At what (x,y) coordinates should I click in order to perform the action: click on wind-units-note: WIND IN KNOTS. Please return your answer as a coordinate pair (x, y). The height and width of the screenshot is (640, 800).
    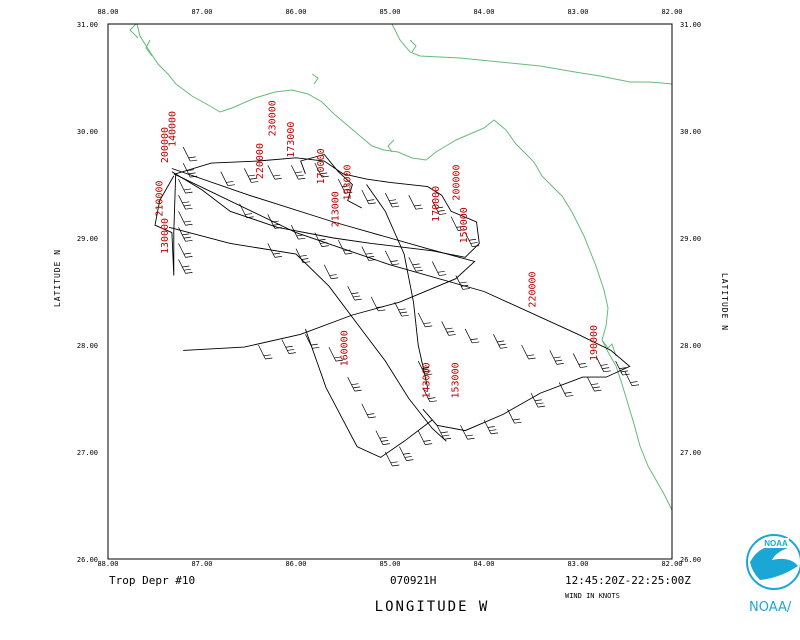
    Looking at the image, I should click on (592, 596).